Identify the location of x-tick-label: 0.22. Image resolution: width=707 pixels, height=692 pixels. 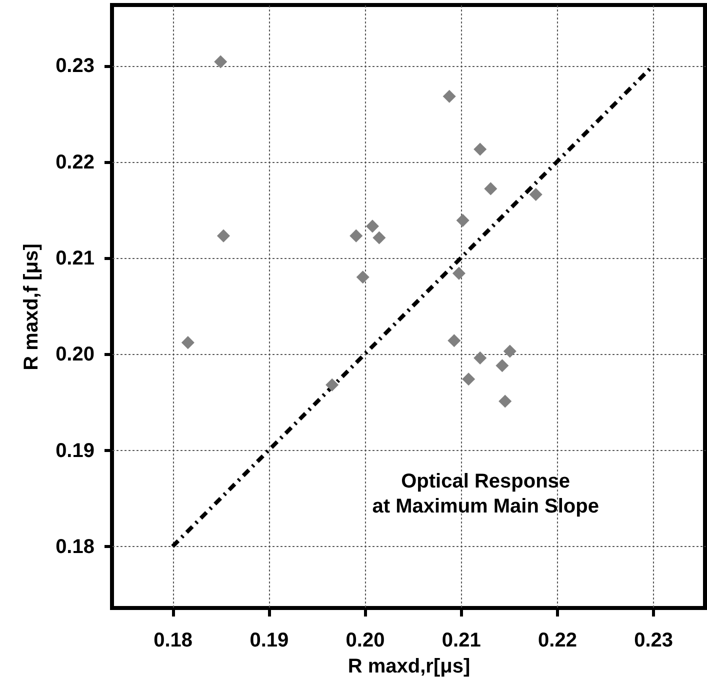
(557, 641).